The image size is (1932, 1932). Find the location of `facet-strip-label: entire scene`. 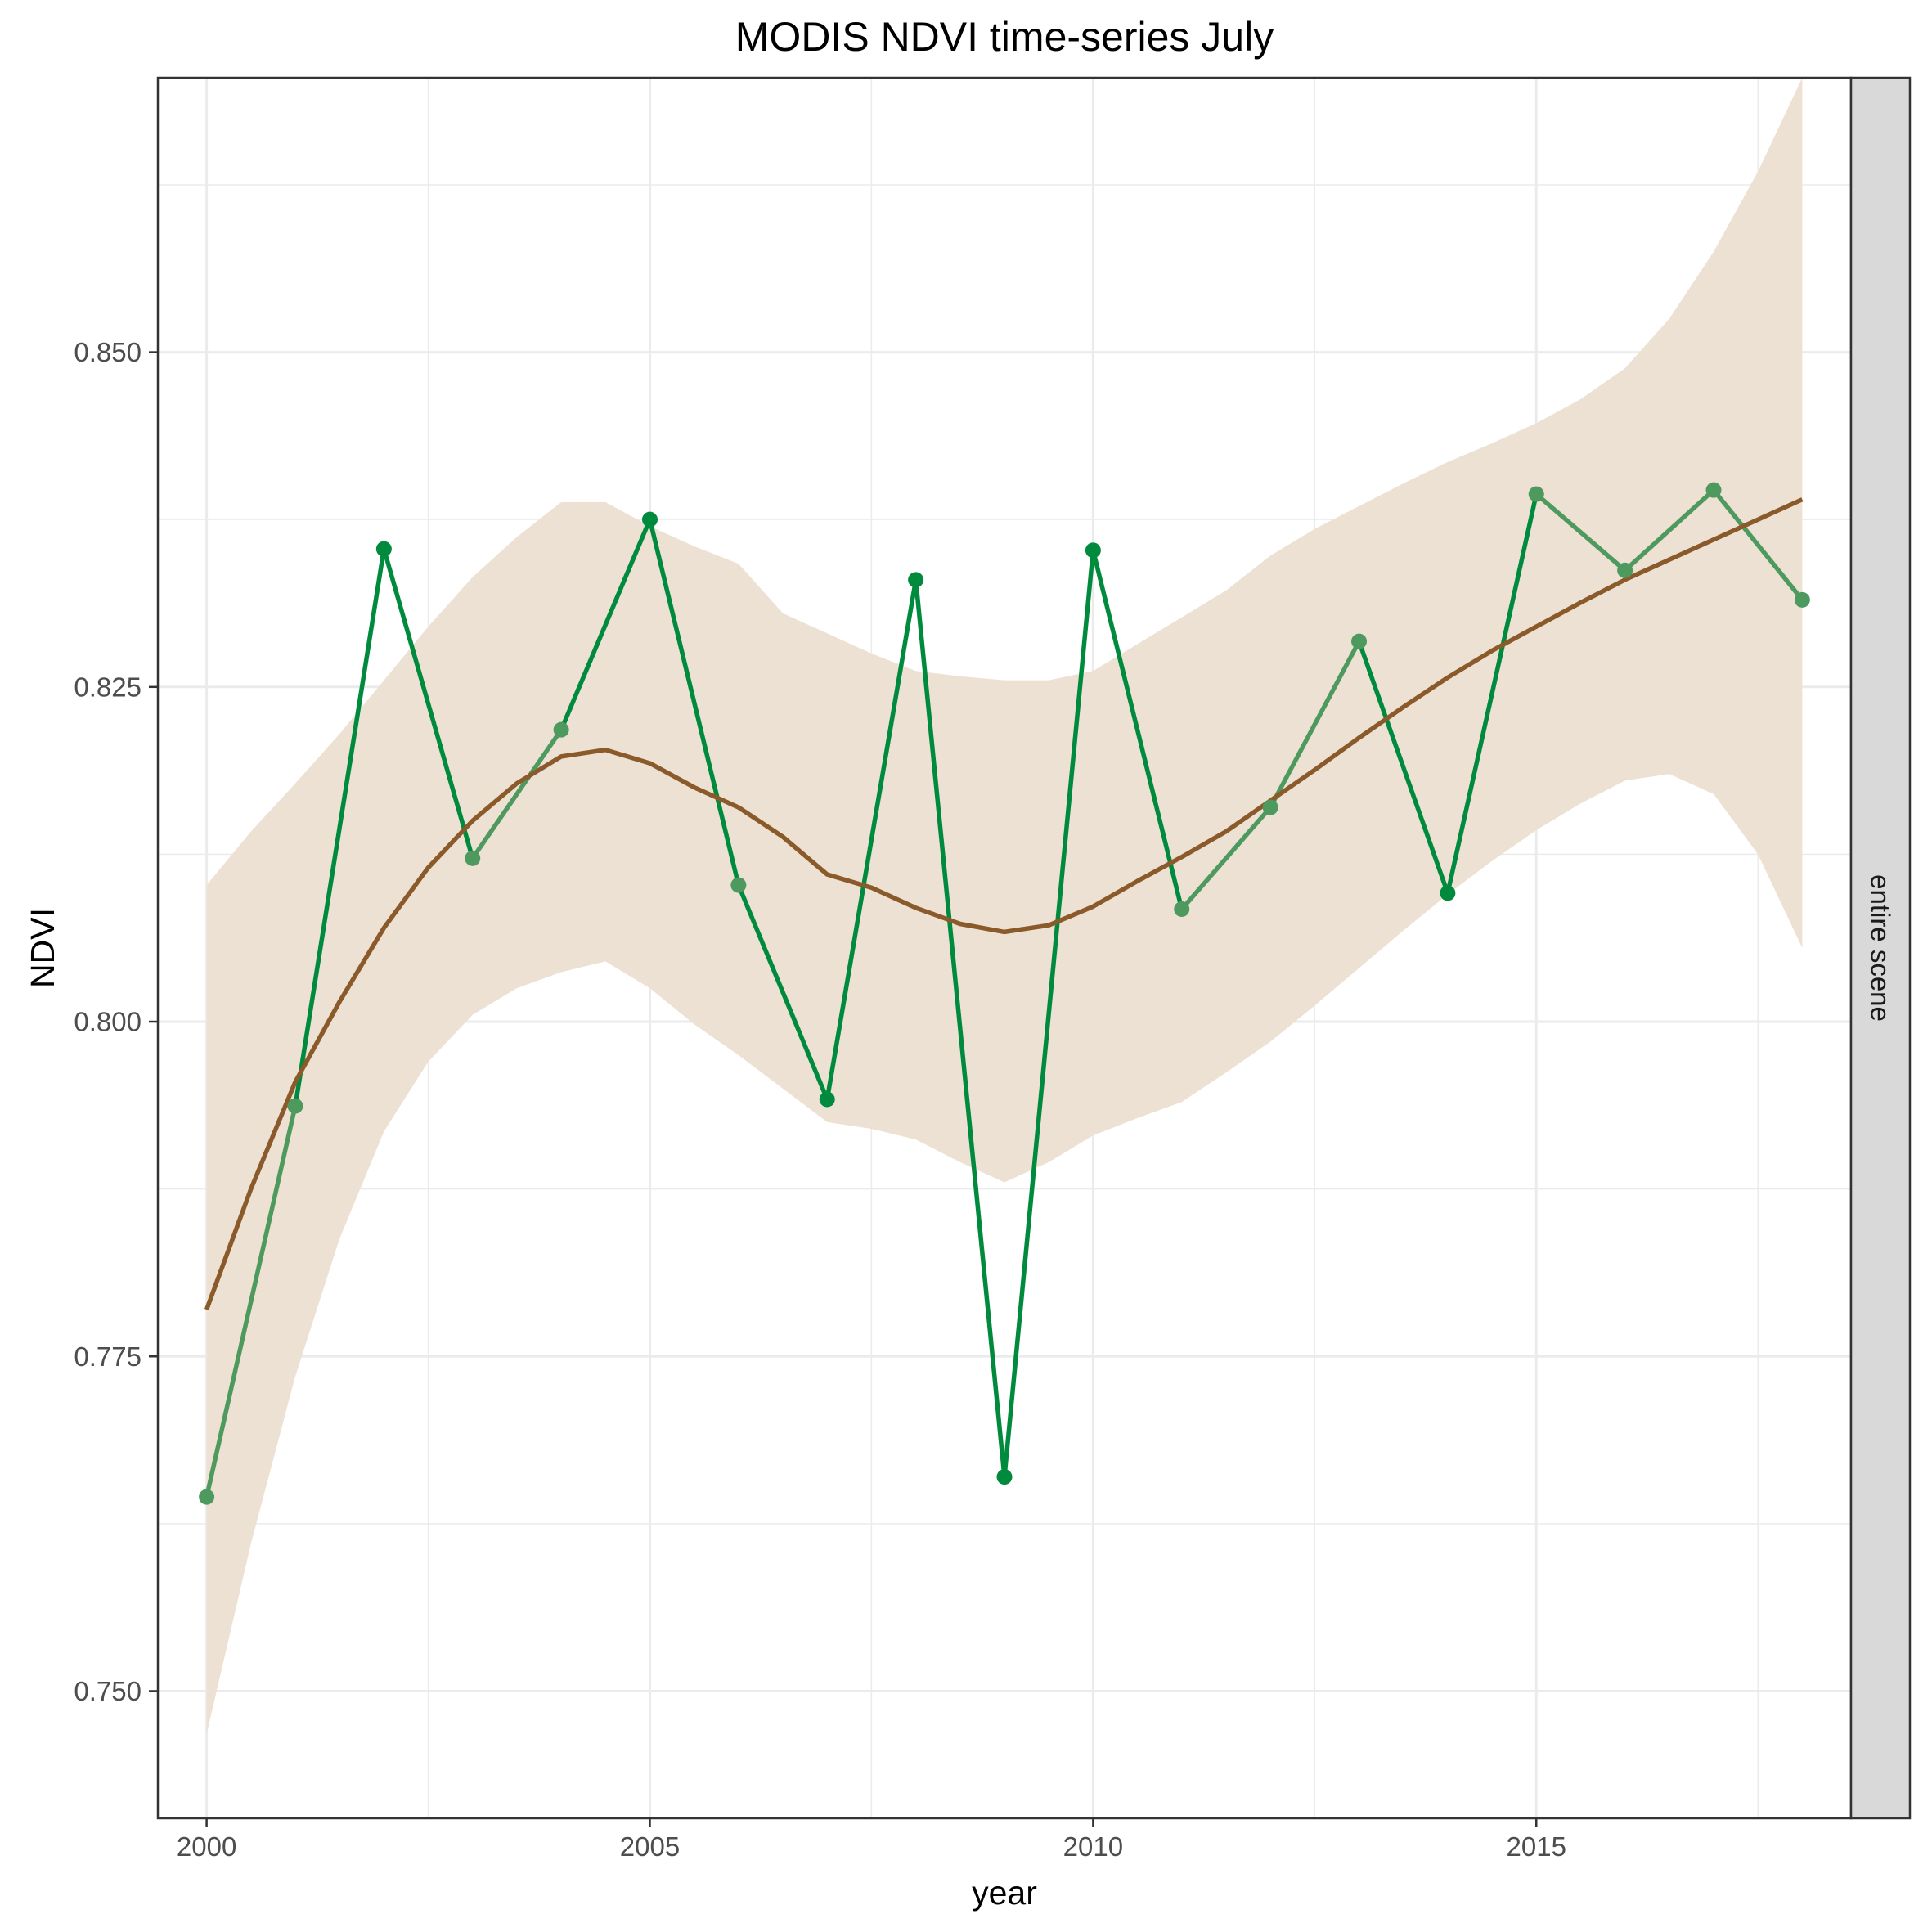

facet-strip-label: entire scene is located at coordinates (1881, 948).